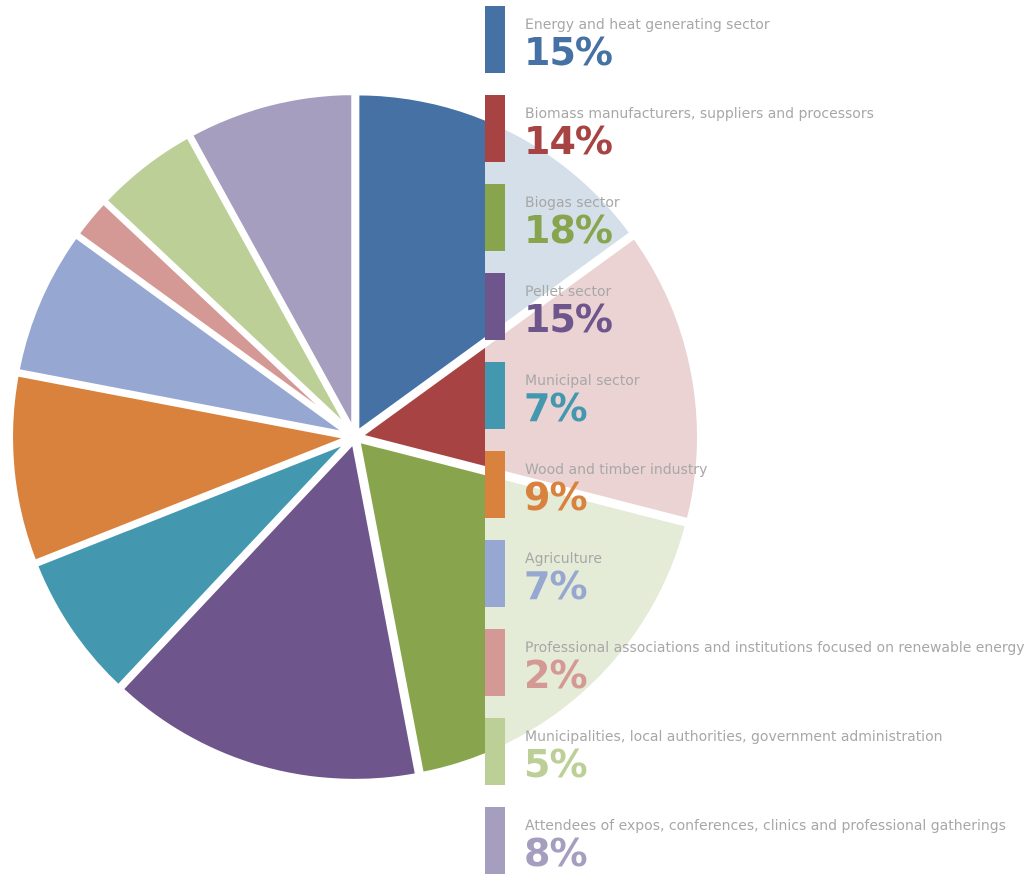 The image size is (1024, 893). What do you see at coordinates (752, 485) in the screenshot?
I see `legend-item-wood-timber: Wood and timber industry 9%` at bounding box center [752, 485].